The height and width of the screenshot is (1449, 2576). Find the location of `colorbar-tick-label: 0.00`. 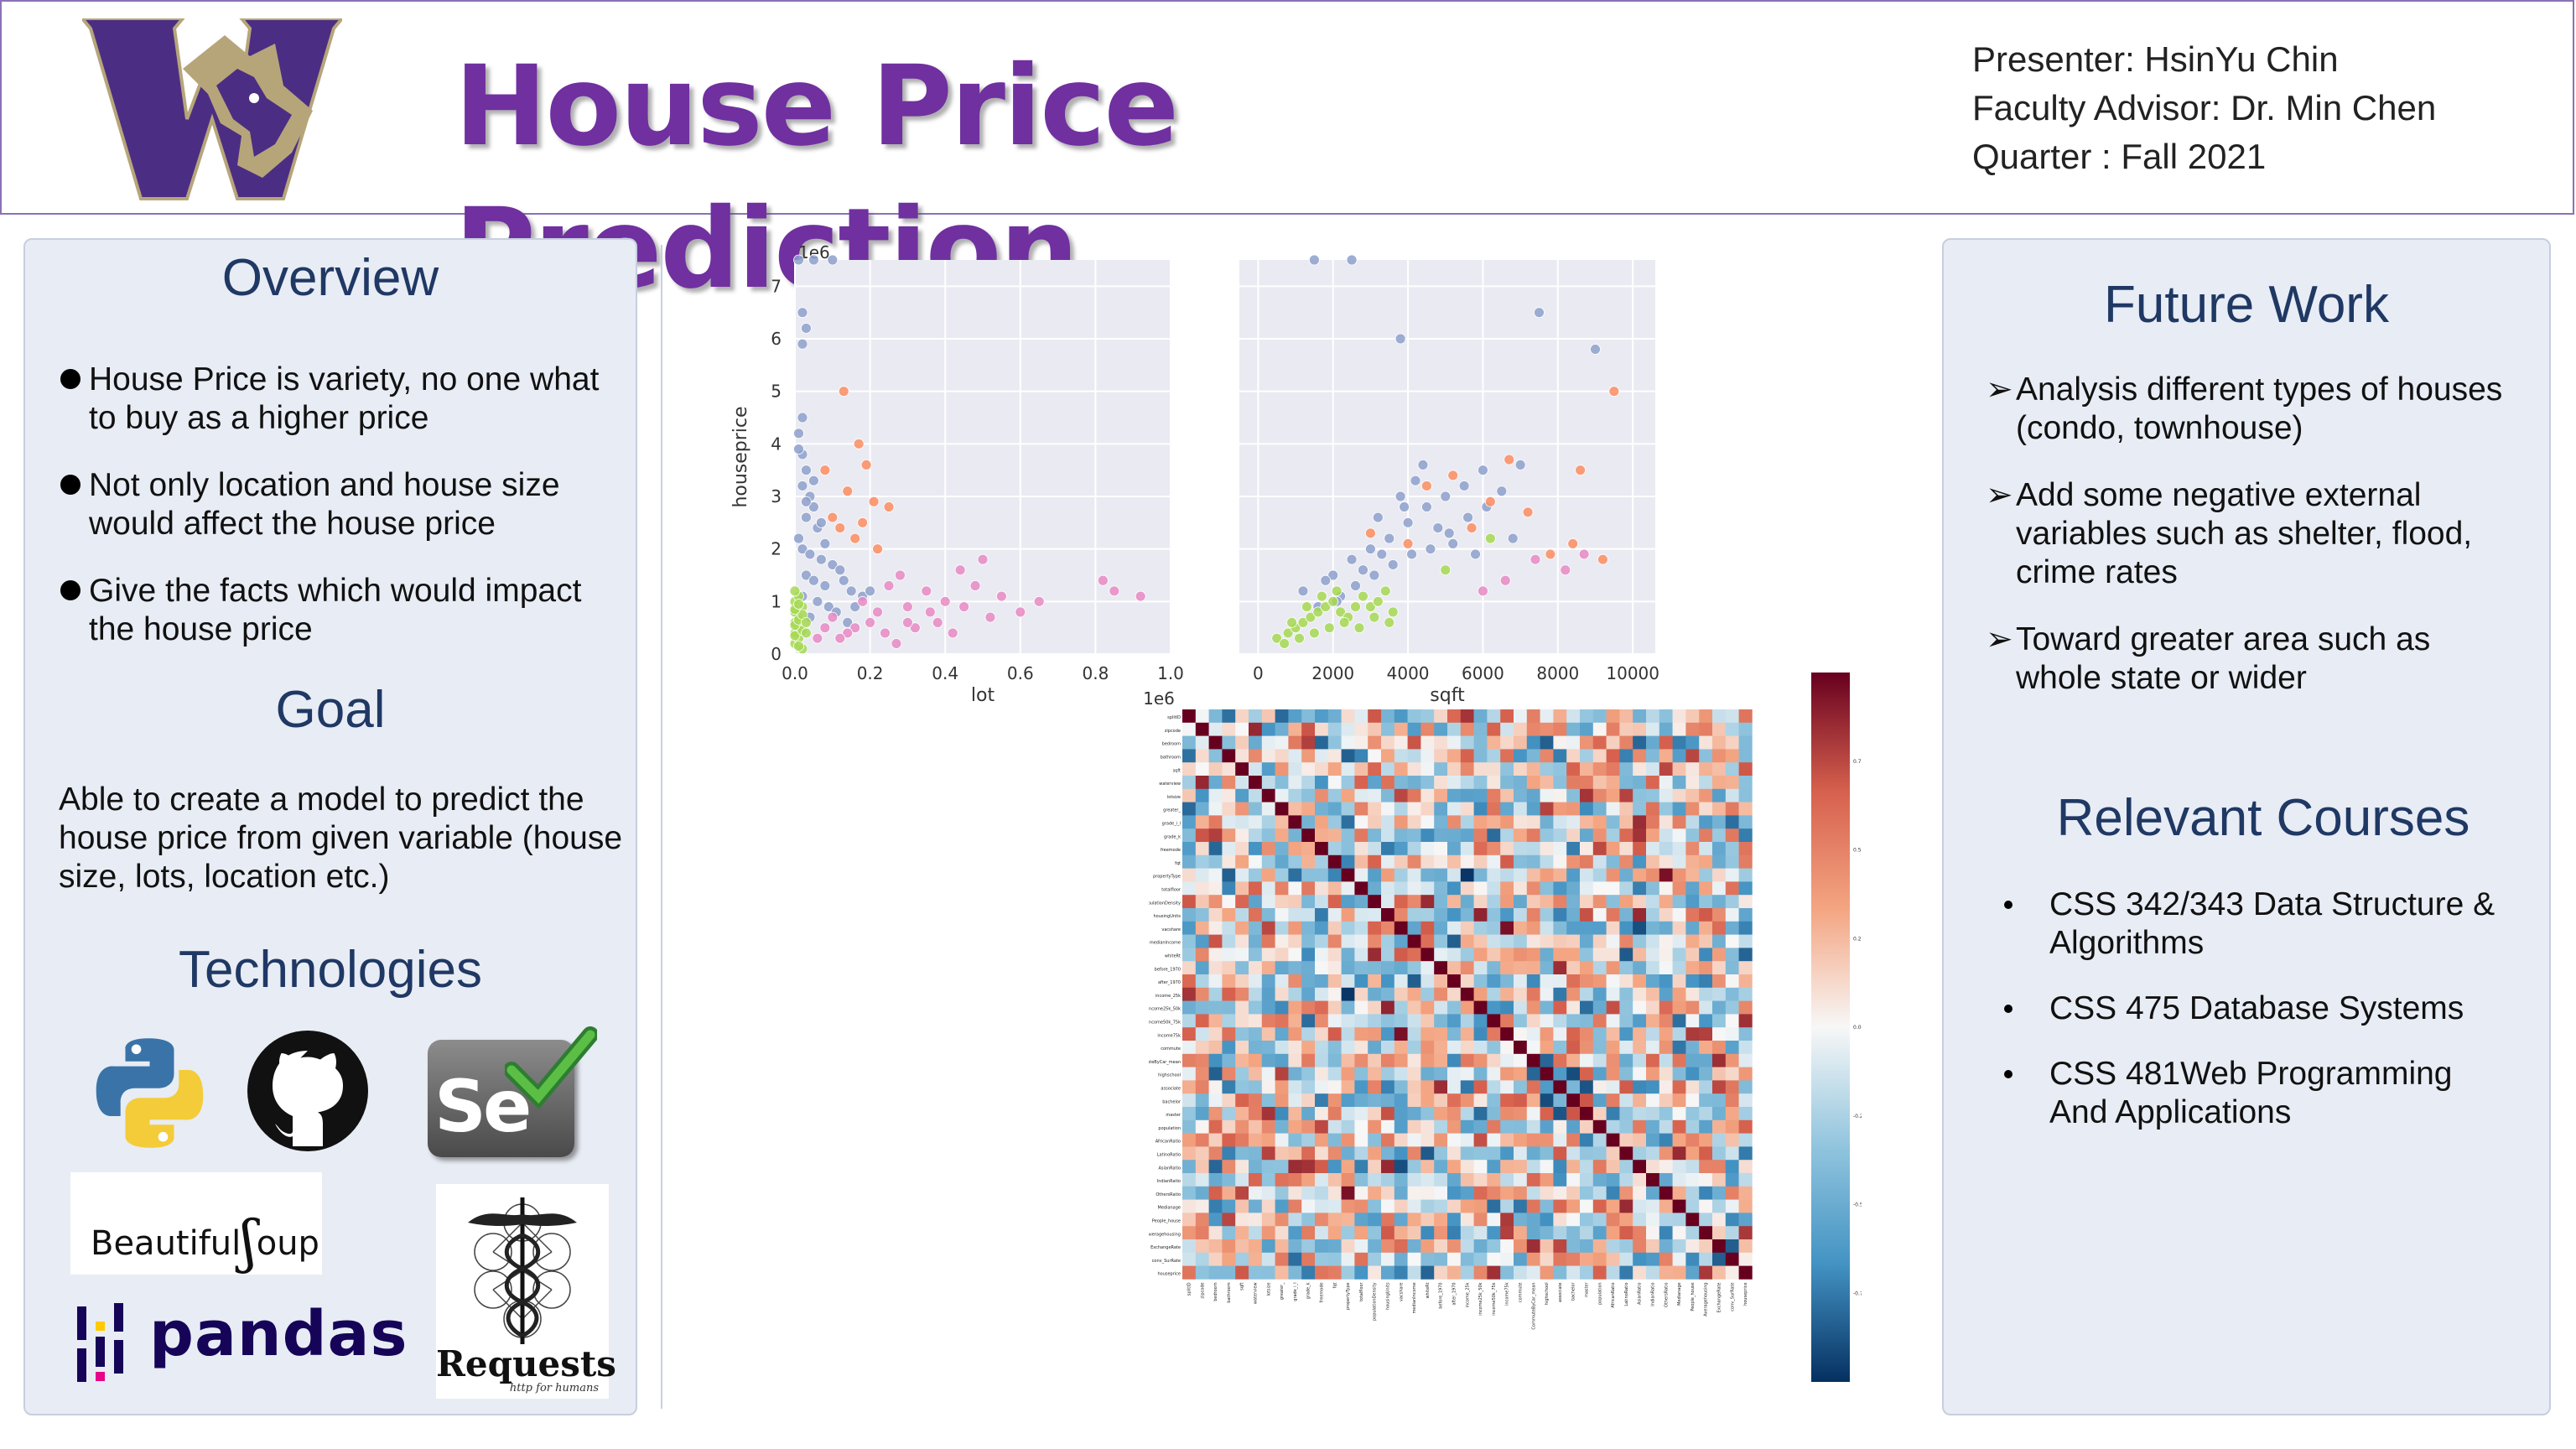

colorbar-tick-label: 0.00 is located at coordinates (1857, 1028).